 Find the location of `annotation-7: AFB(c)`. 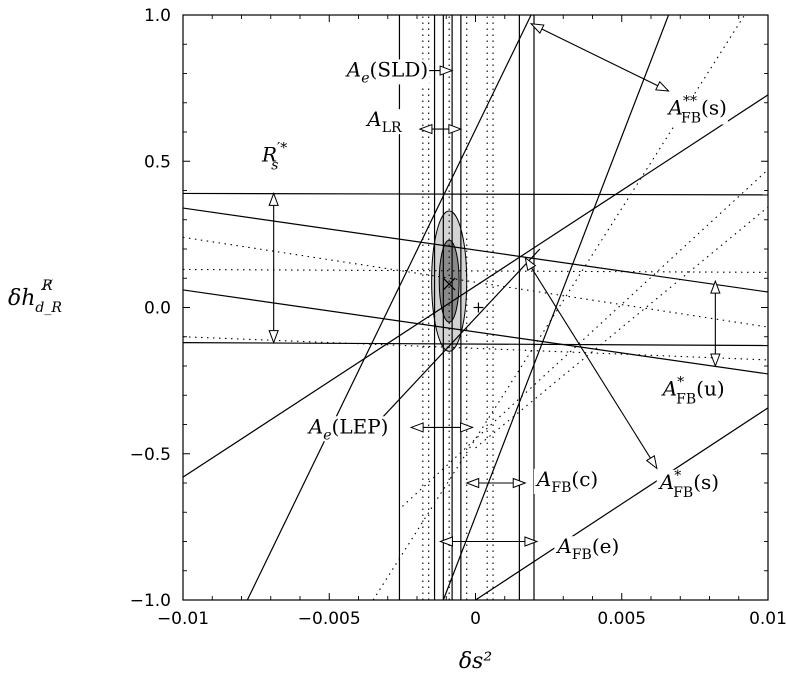

annotation-7: AFB(c) is located at coordinates (532, 481).